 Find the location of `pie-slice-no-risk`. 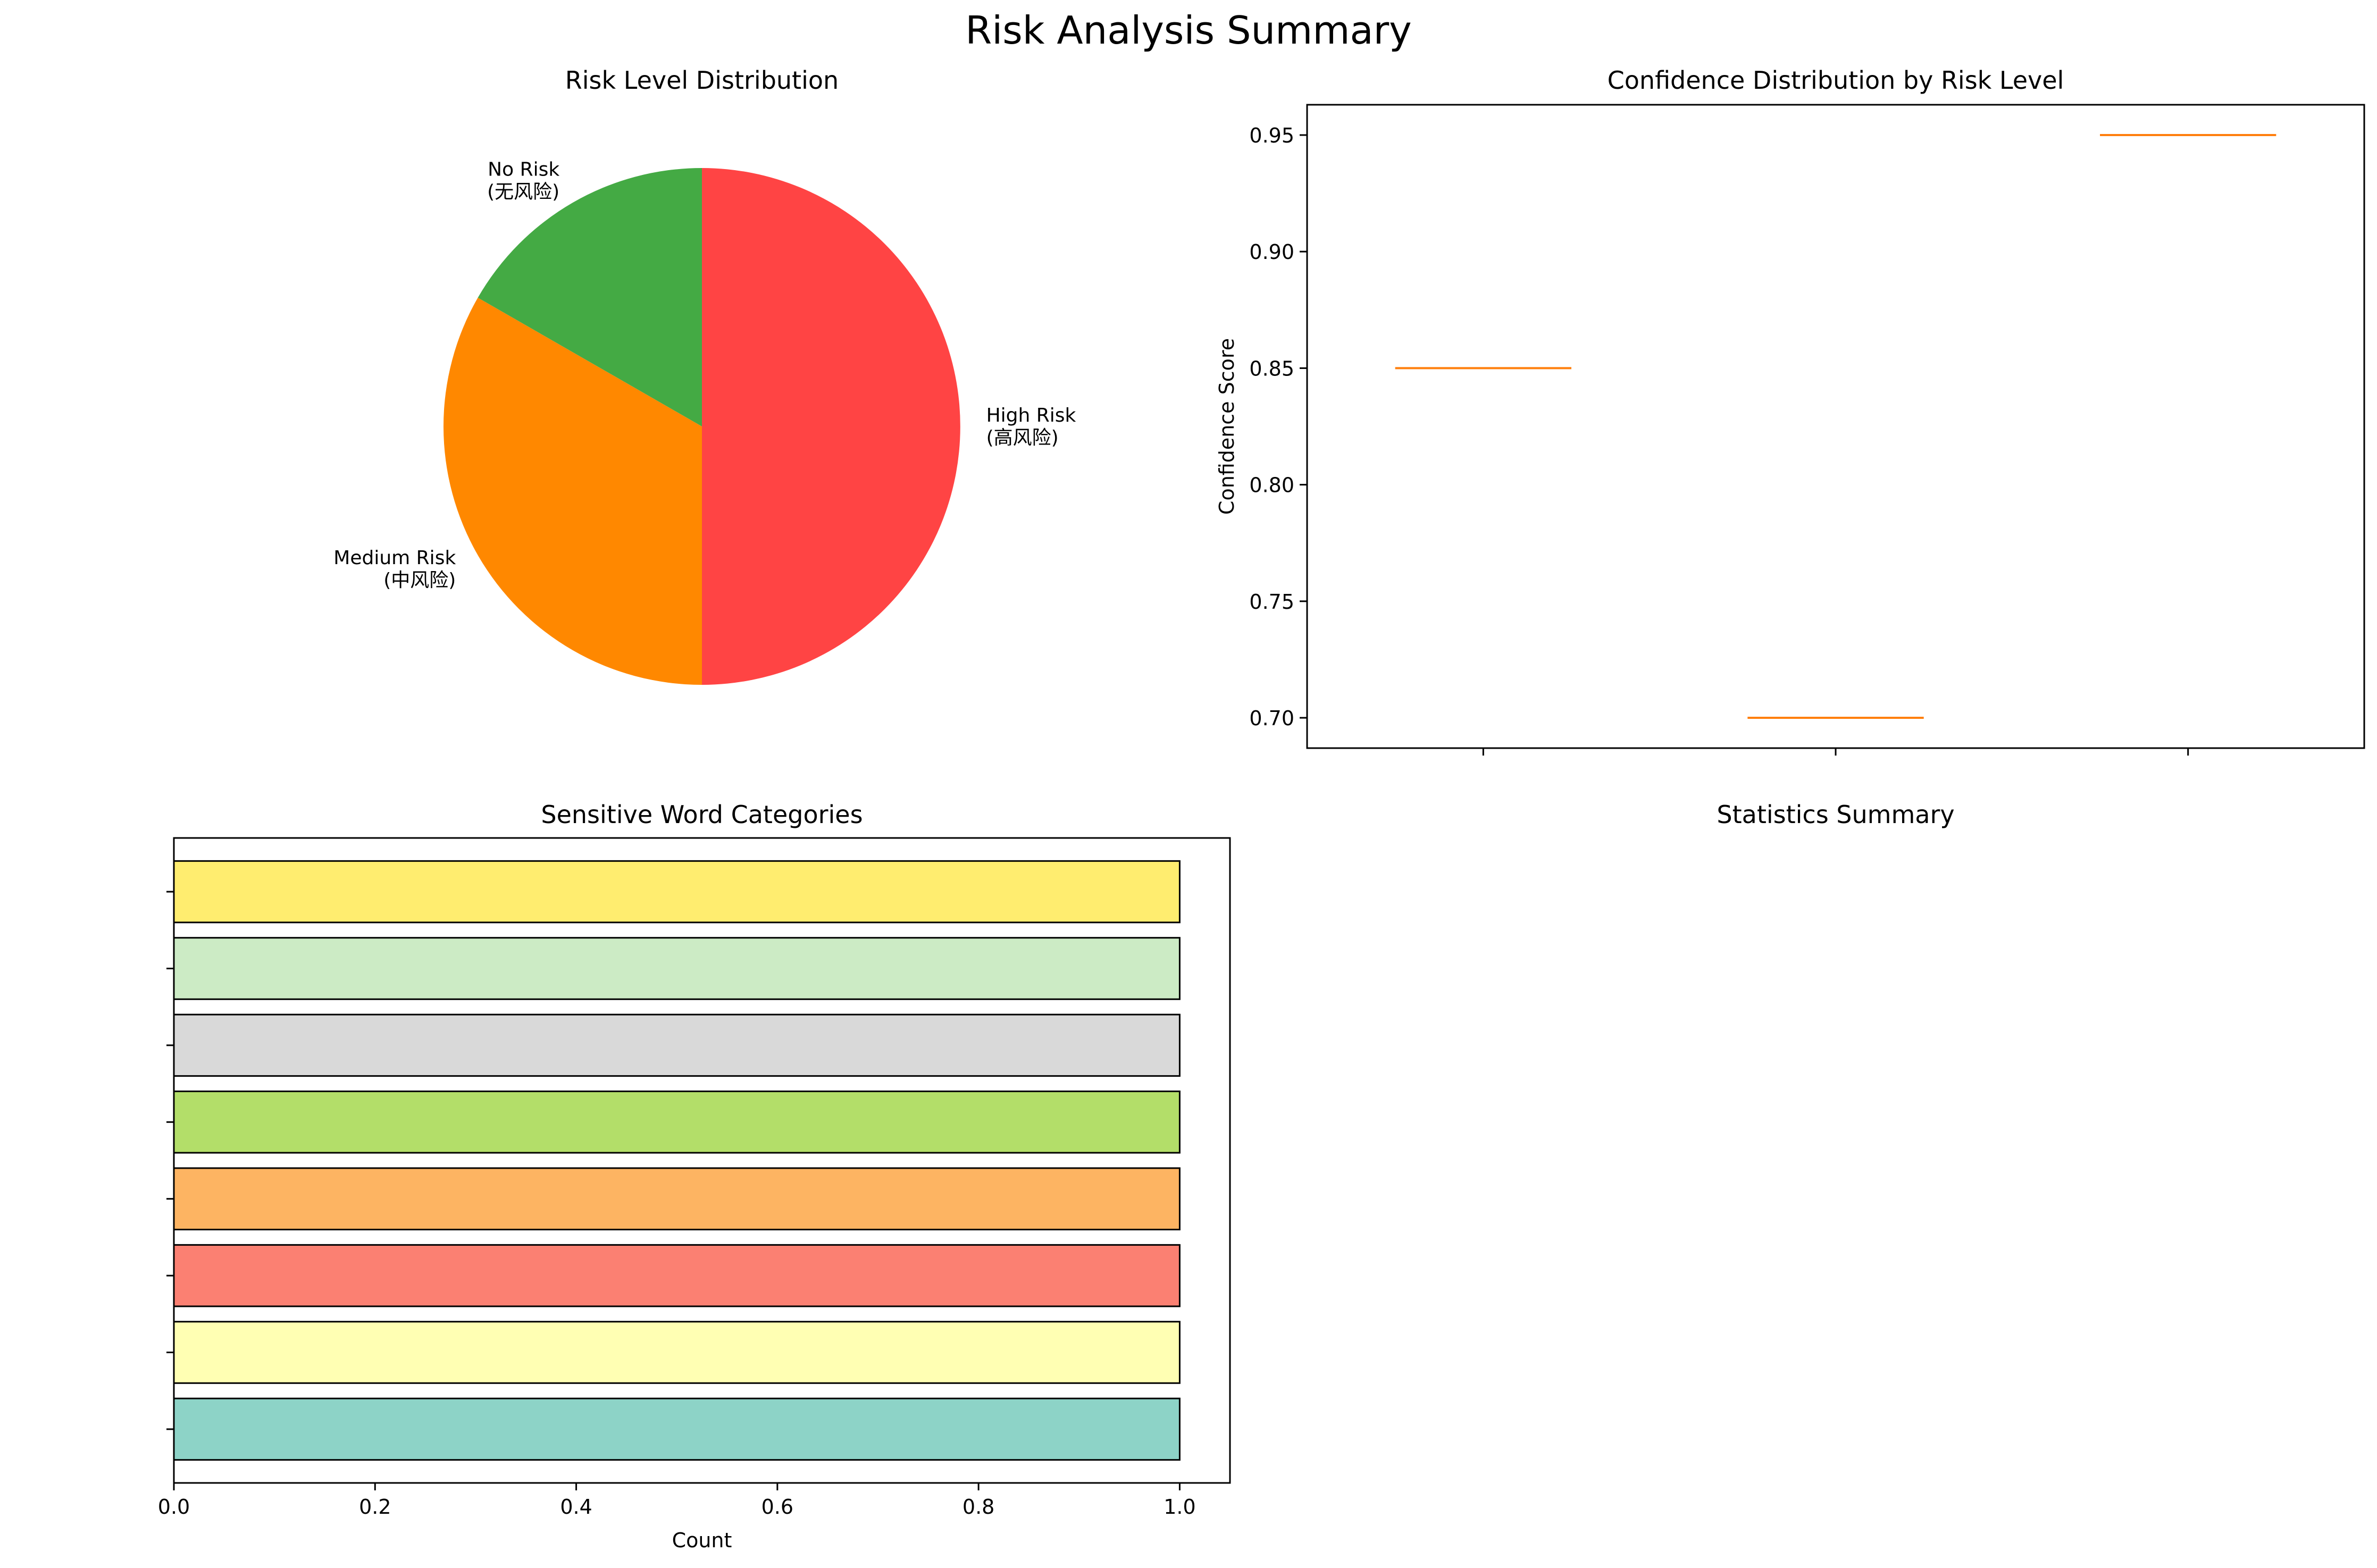

pie-slice-no-risk is located at coordinates (590, 297).